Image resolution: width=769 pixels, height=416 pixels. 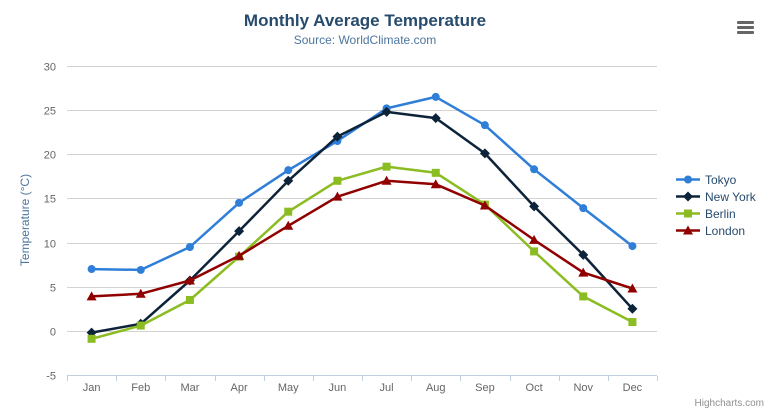 I want to click on legend-item-london: London, so click(x=716, y=230).